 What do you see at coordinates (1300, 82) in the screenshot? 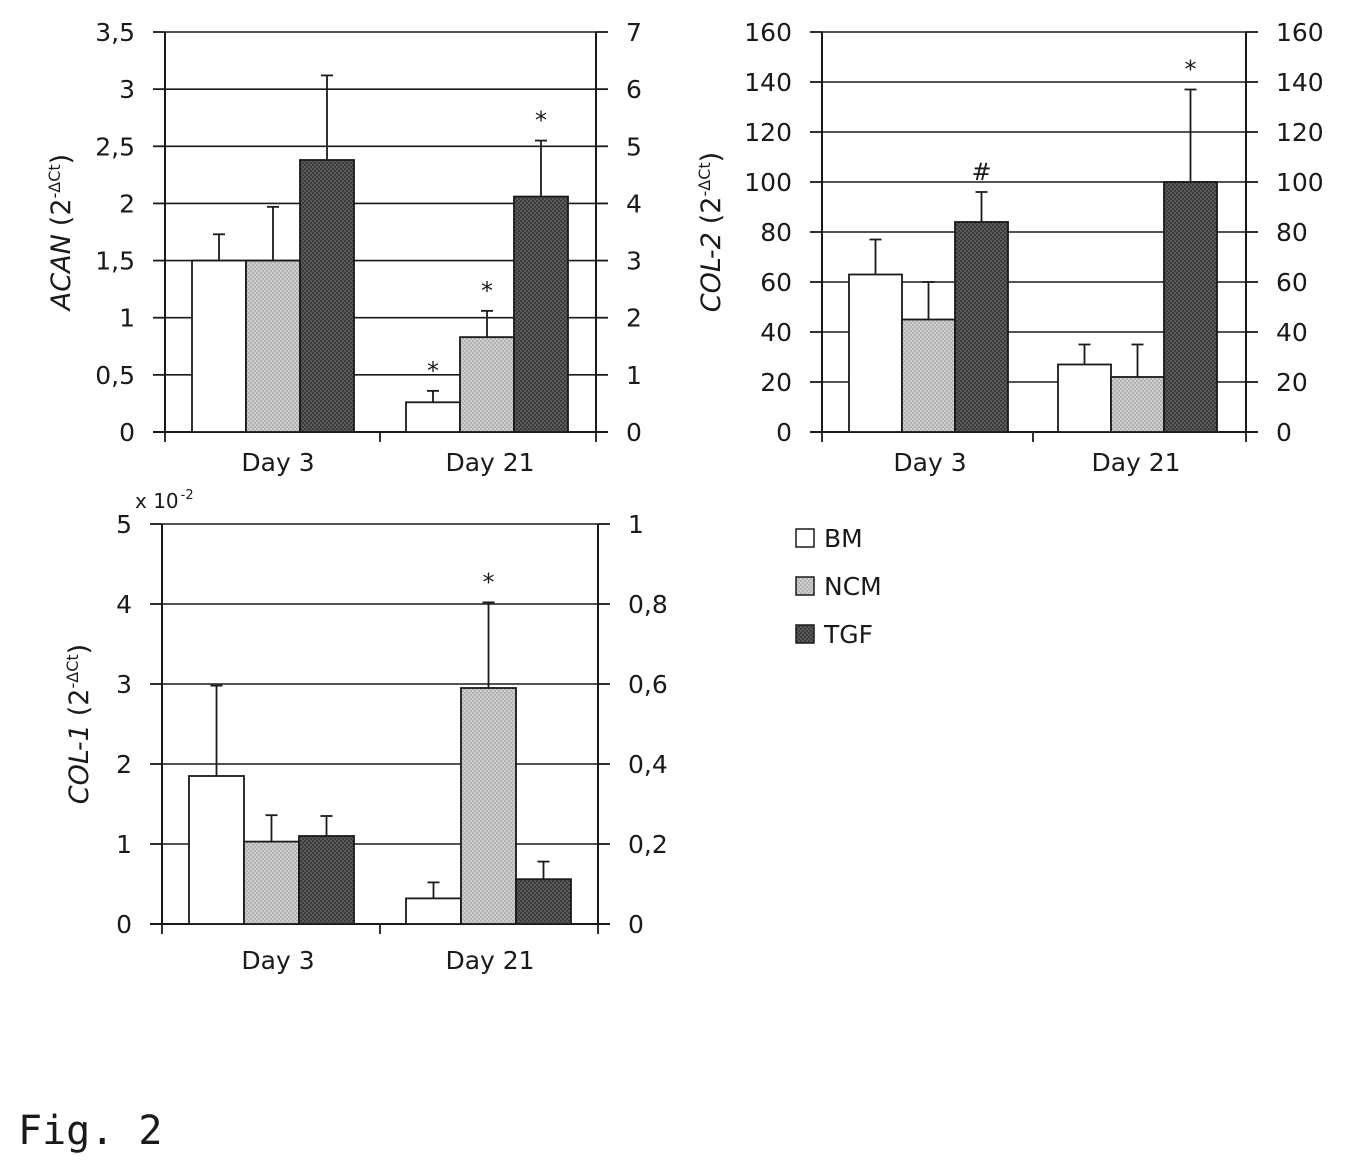
I see `y2-tick-label: 140` at bounding box center [1300, 82].